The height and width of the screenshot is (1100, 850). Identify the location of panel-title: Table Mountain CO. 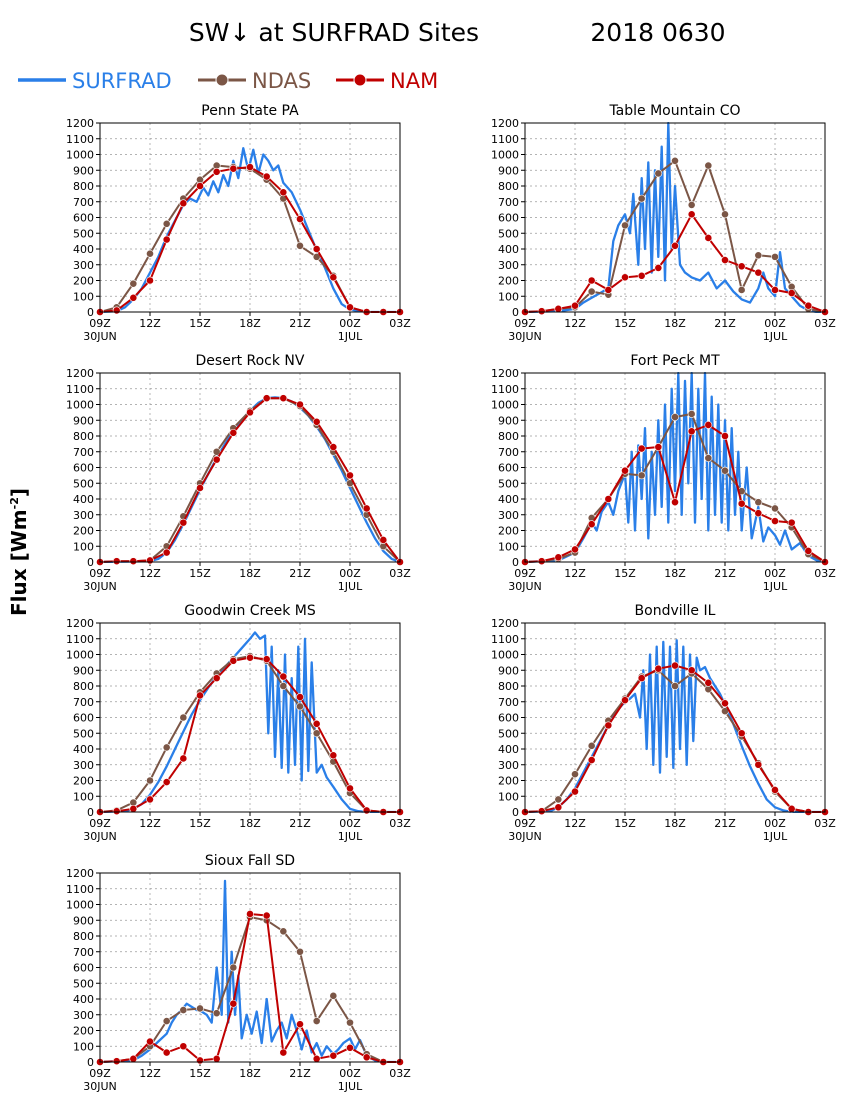
(674, 111).